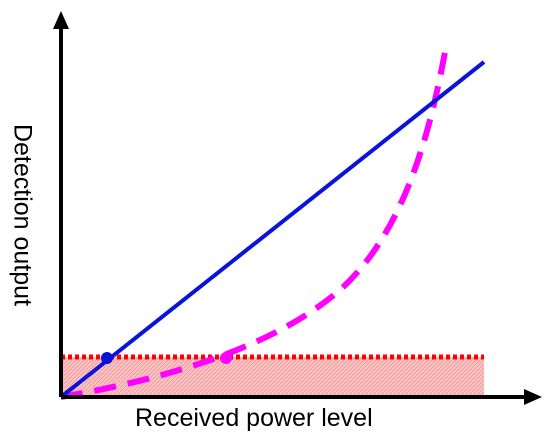 The height and width of the screenshot is (440, 547). Describe the element at coordinates (254, 418) in the screenshot. I see `x-axis-label: Received power level` at that location.